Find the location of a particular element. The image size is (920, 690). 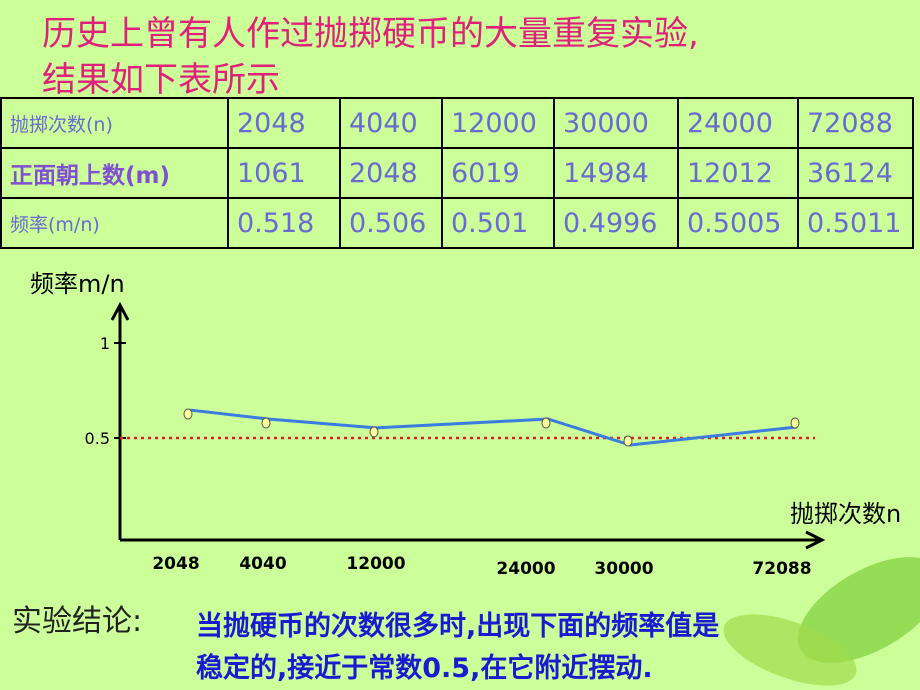

table-cell: 14984 is located at coordinates (616, 173).